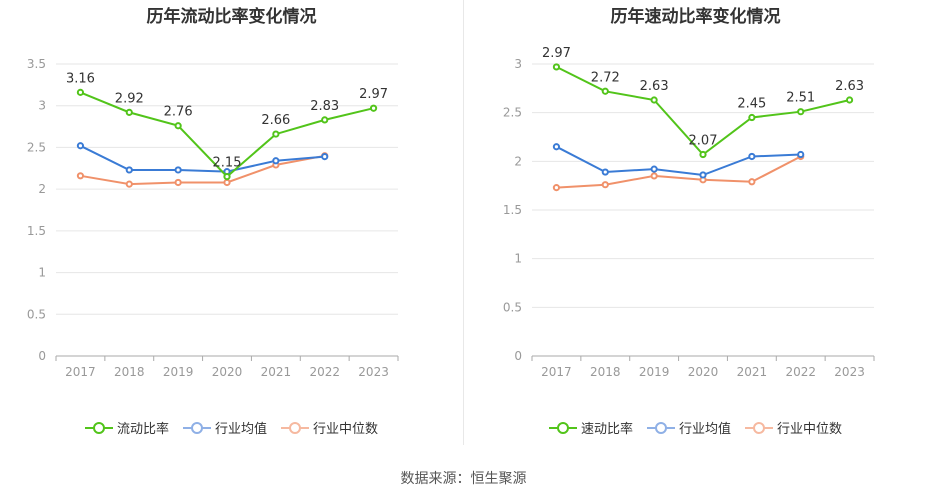 Image resolution: width=927 pixels, height=500 pixels. I want to click on data-label: 2.51, so click(800, 98).